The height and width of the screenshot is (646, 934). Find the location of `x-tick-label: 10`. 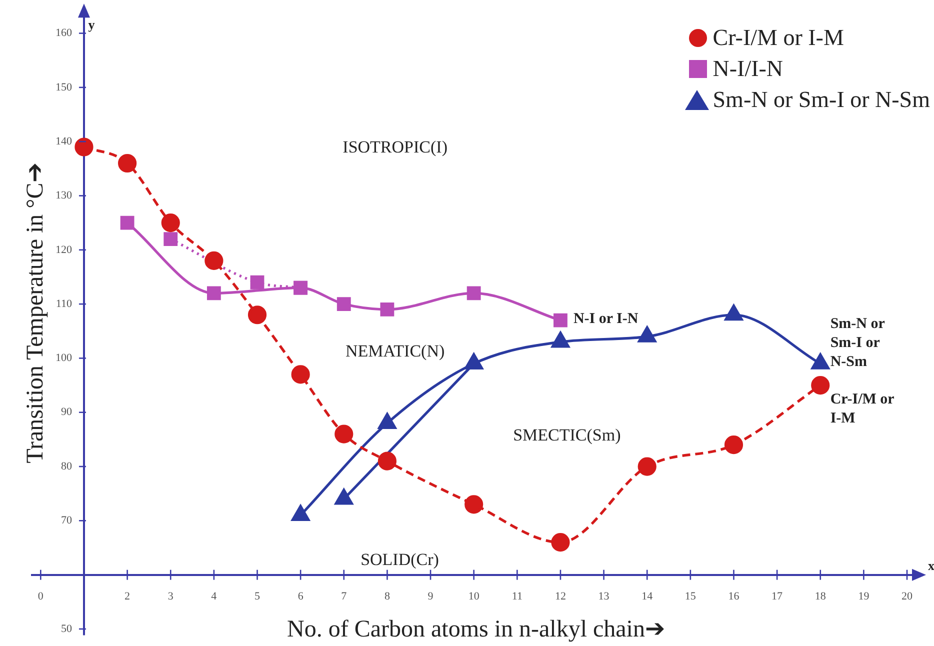

x-tick-label: 10 is located at coordinates (474, 596).